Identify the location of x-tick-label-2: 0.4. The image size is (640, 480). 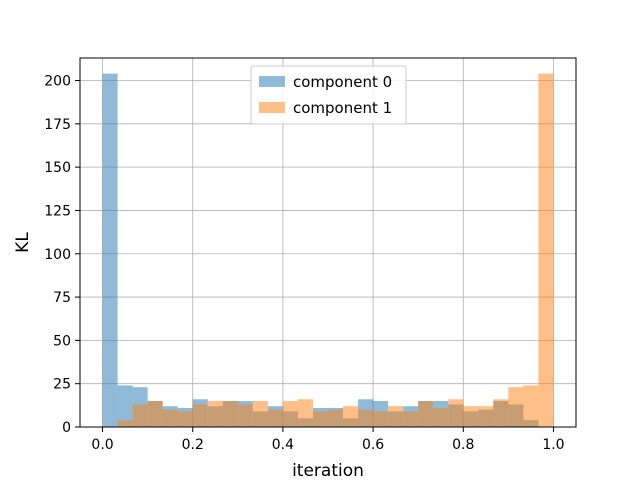
(283, 445).